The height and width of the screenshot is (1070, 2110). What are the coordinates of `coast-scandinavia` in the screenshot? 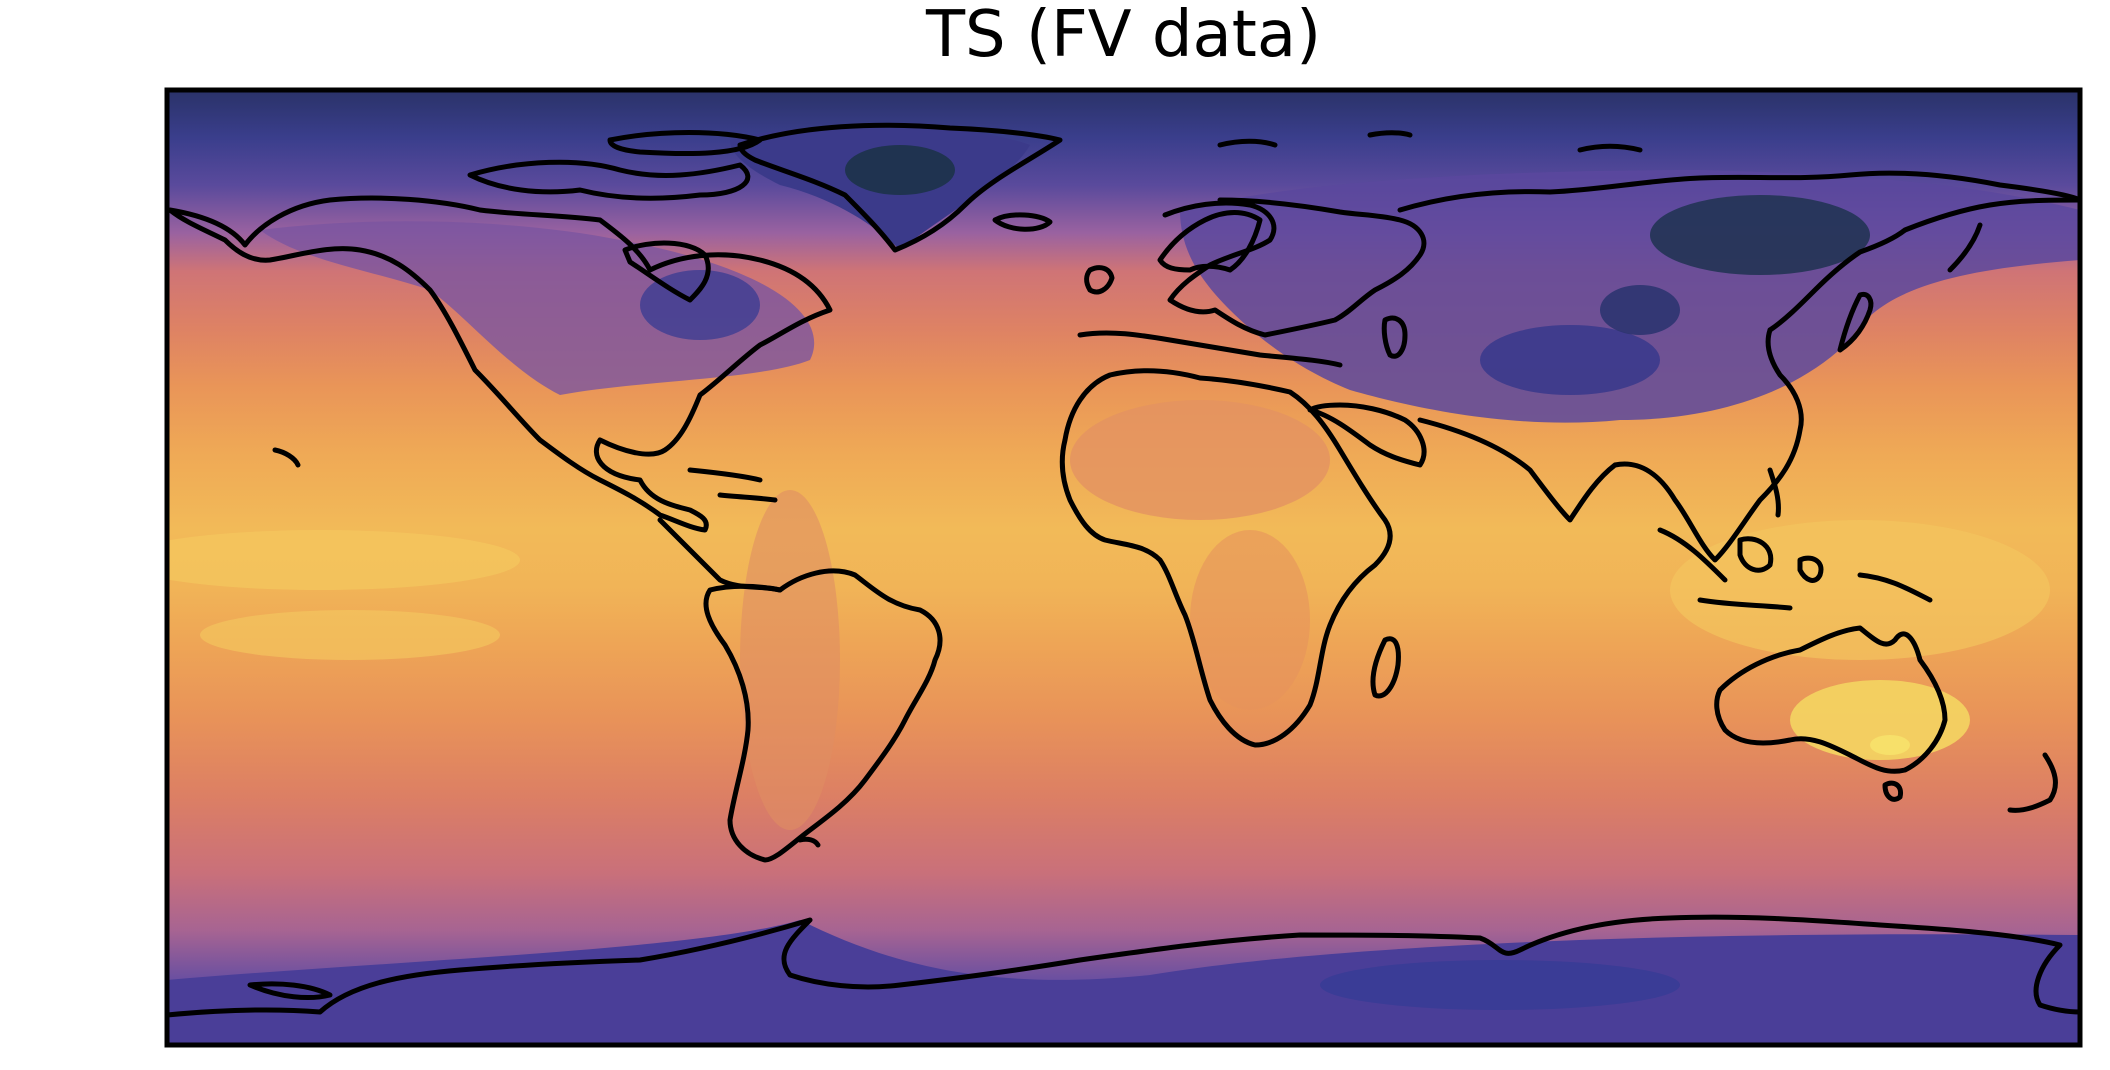 It's located at (1210, 241).